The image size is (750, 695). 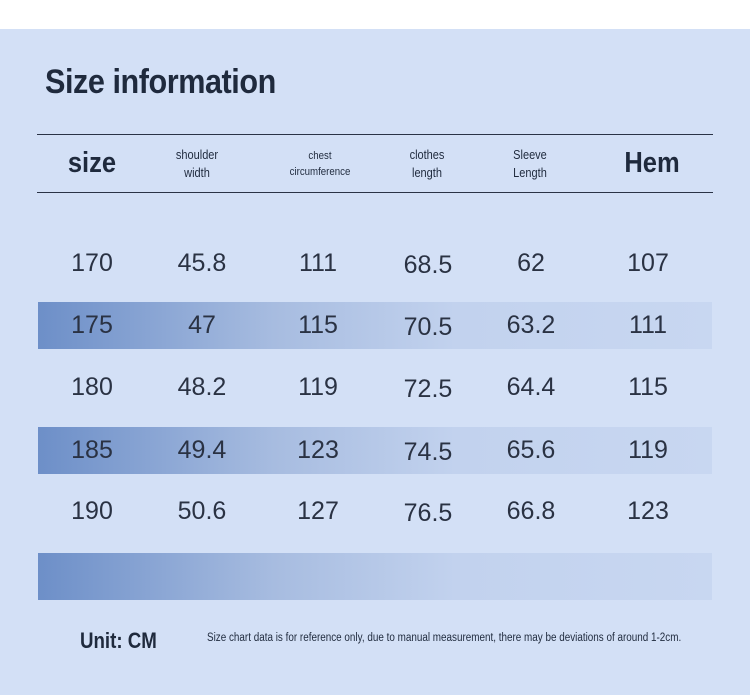 What do you see at coordinates (318, 511) in the screenshot?
I see `cell-chest: 127` at bounding box center [318, 511].